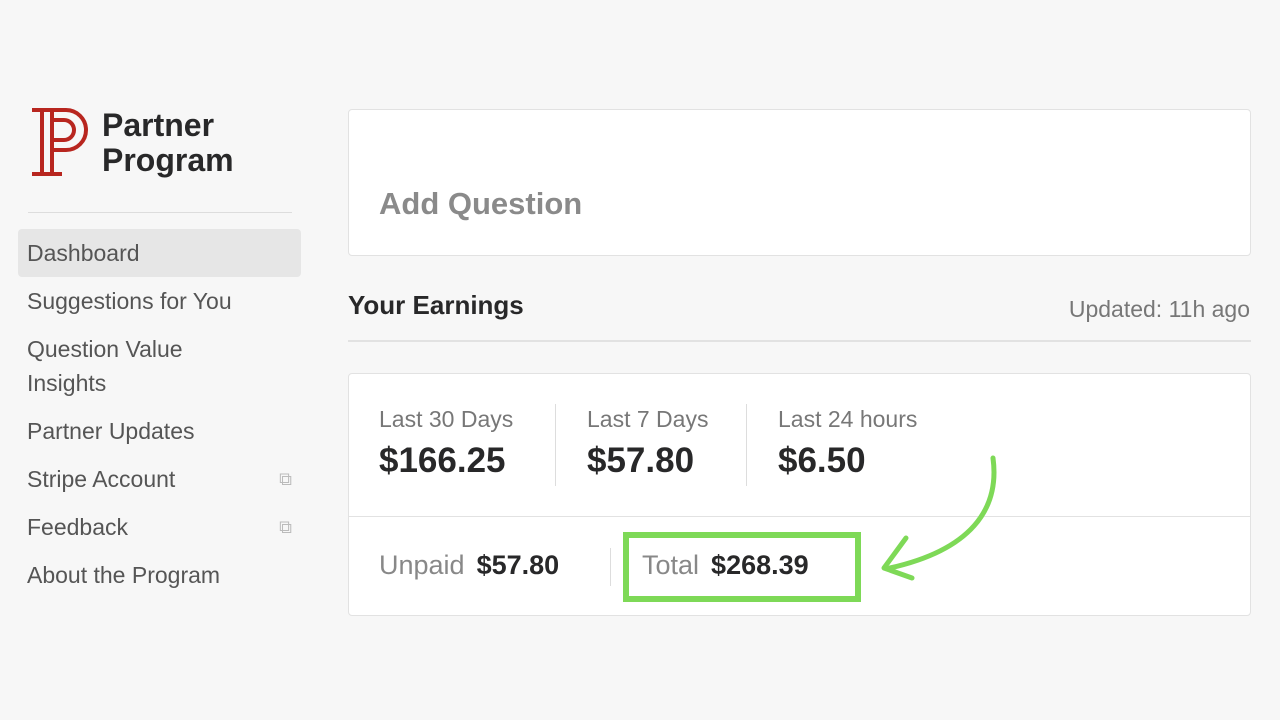 Image resolution: width=1280 pixels, height=720 pixels. I want to click on sidebar-item-about: About the Program, so click(124, 575).